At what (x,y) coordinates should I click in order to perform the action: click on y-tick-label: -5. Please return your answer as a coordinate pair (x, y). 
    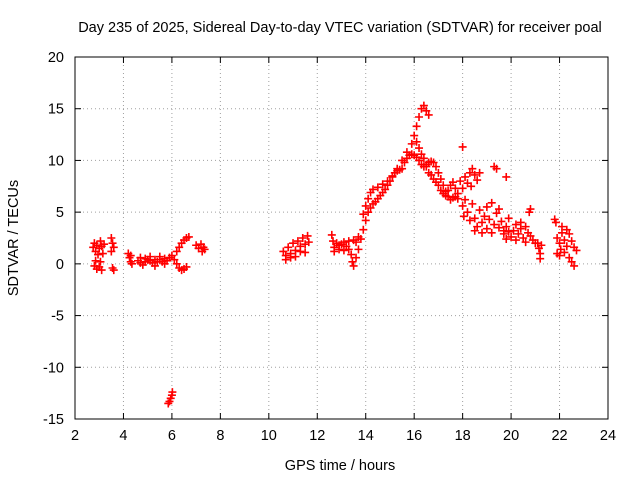
    Looking at the image, I should click on (57, 317).